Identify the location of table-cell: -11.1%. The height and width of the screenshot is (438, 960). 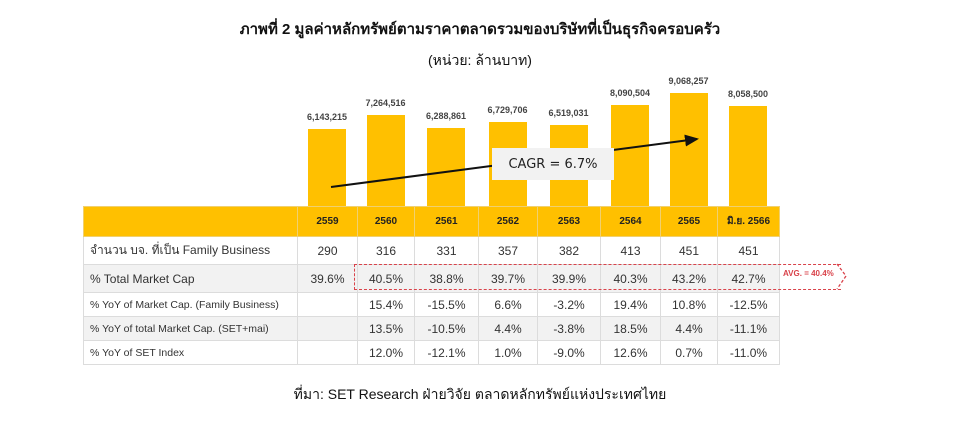
(748, 328).